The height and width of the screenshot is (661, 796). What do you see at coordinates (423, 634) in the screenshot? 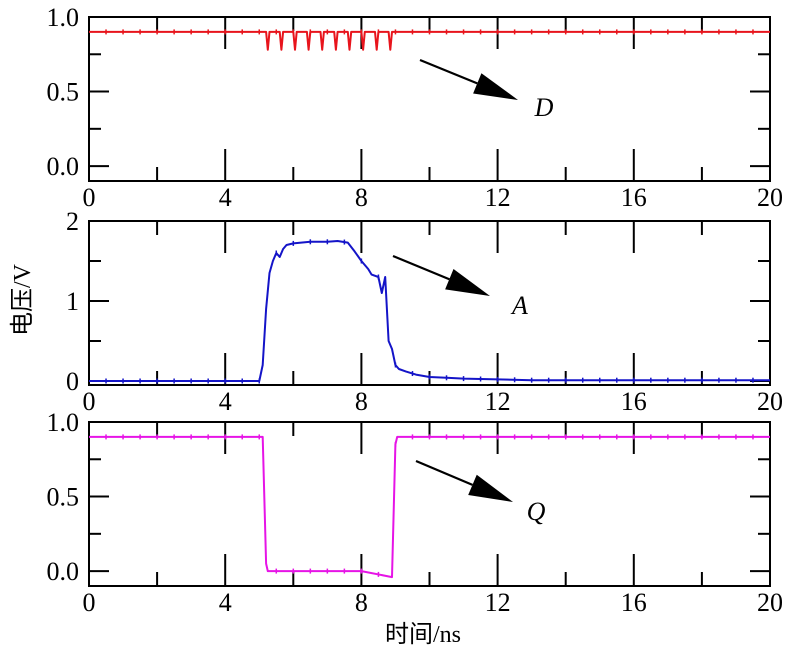
I see `x-axis-label: 时间/ns` at bounding box center [423, 634].